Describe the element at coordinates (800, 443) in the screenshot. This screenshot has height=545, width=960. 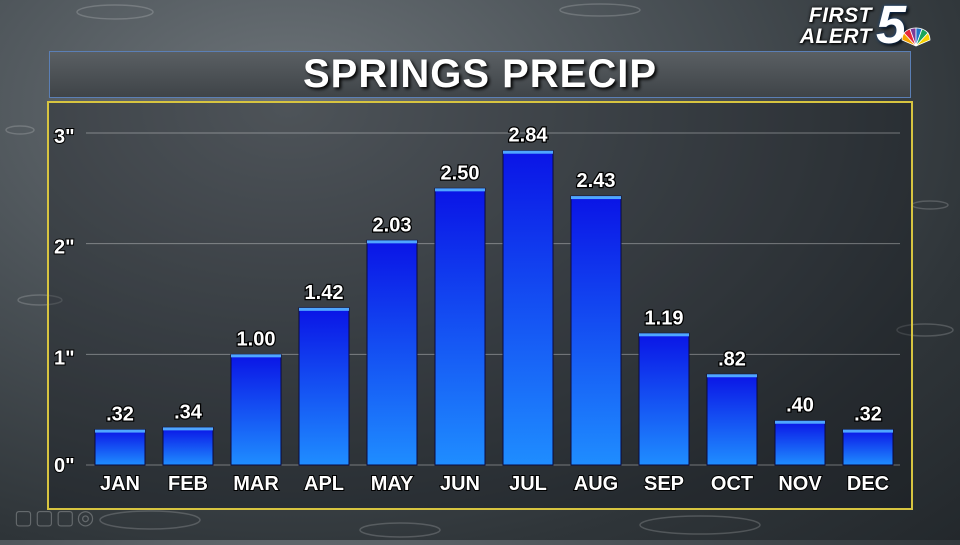
I see `bar-nov` at that location.